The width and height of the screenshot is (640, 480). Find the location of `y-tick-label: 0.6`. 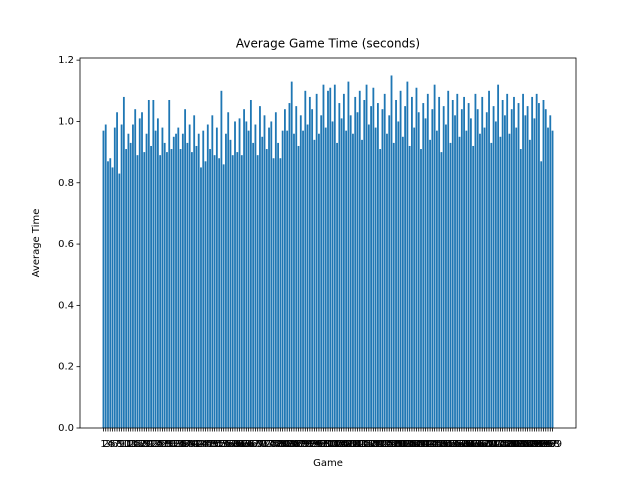

y-tick-label: 0.6 is located at coordinates (66, 244).